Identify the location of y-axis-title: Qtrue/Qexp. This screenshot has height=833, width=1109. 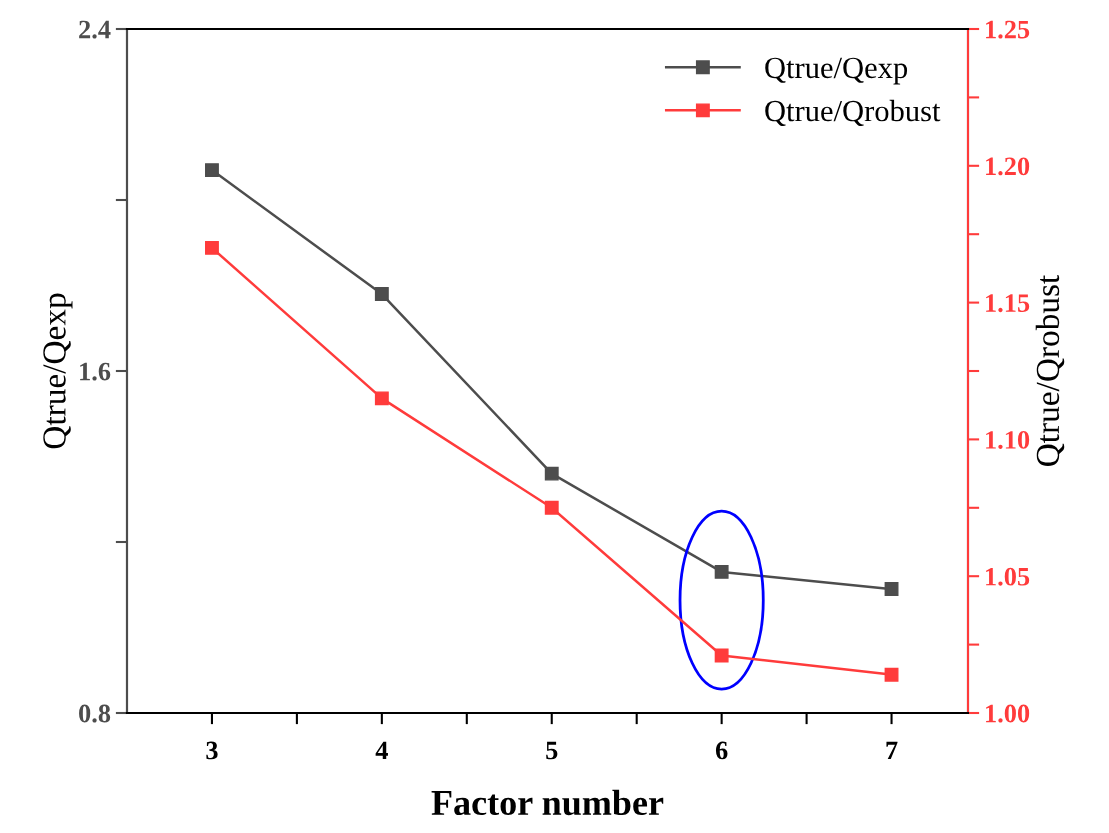
(58, 371).